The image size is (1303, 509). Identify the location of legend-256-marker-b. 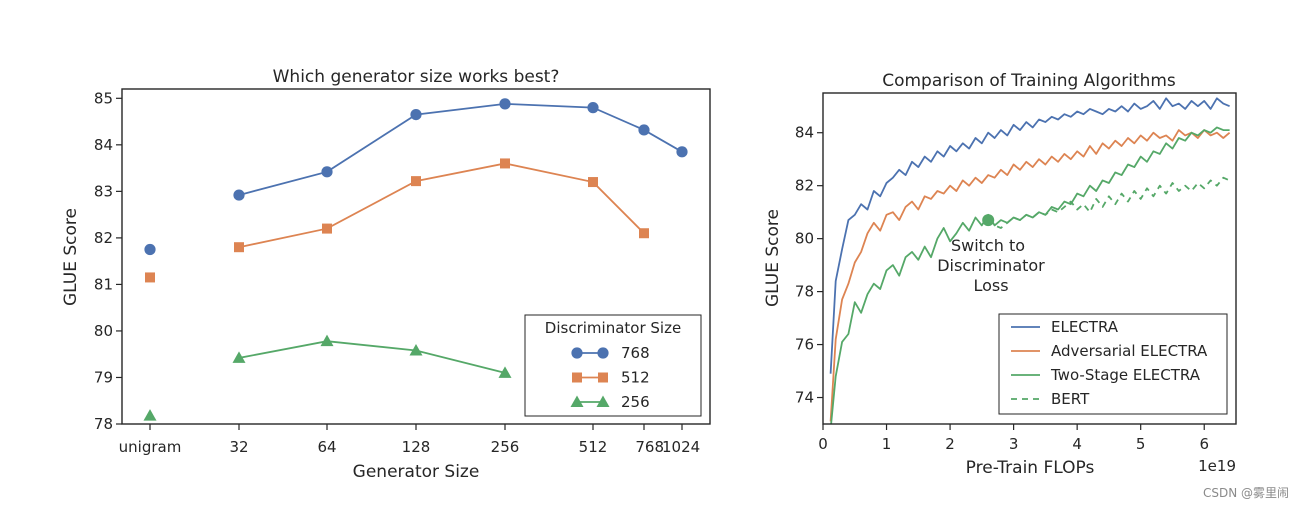
(603, 401).